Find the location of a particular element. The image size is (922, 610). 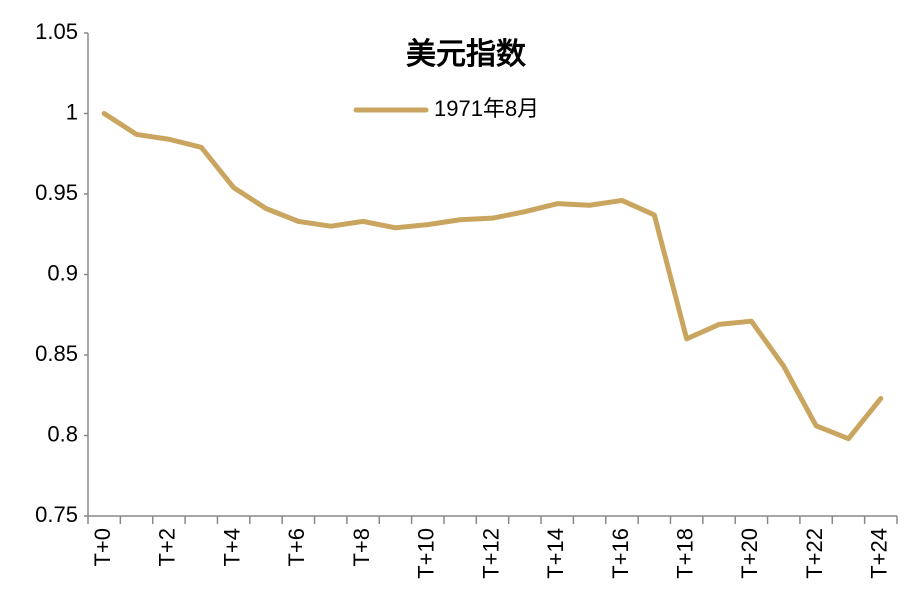

x-tick-label: T+24 is located at coordinates (879, 553).